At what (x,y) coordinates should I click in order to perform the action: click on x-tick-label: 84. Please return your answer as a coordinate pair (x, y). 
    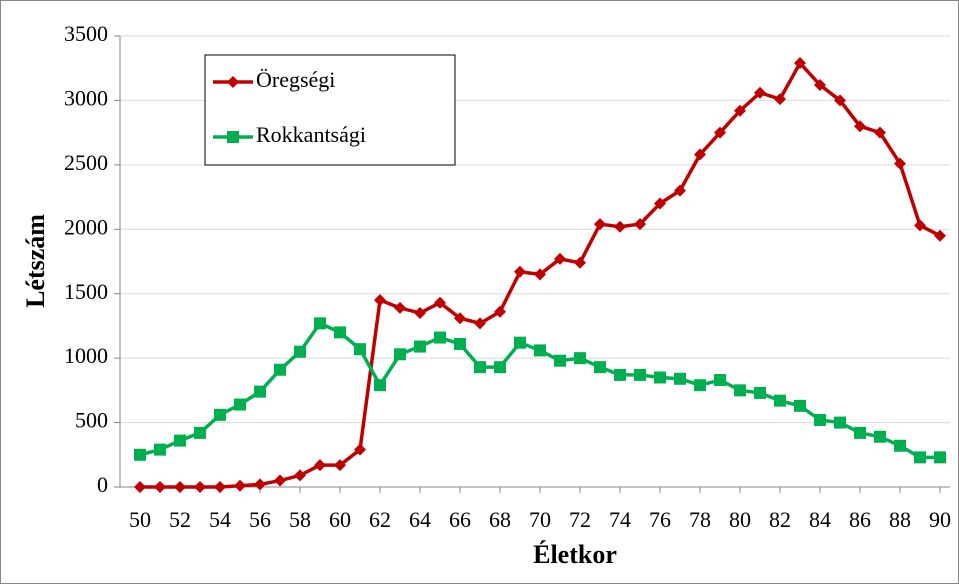
    Looking at the image, I should click on (820, 519).